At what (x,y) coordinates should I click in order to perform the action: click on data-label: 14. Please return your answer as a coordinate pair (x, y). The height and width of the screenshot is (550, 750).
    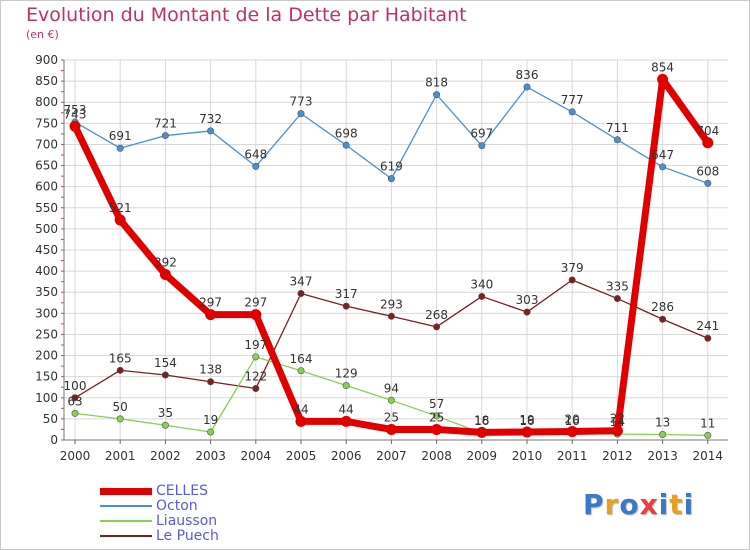
    Looking at the image, I should click on (617, 422).